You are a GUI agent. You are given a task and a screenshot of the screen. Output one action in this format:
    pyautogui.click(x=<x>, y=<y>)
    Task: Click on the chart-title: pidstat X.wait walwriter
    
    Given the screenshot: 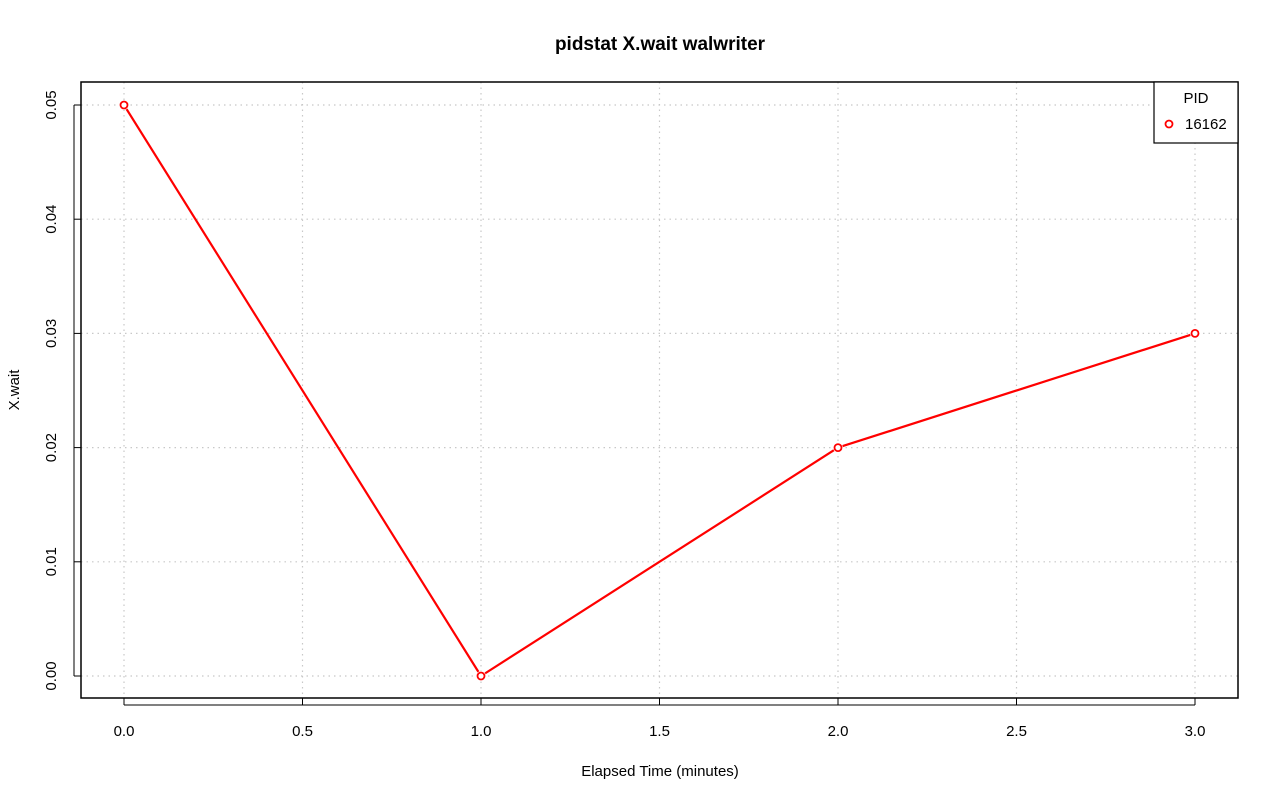 What is the action you would take?
    pyautogui.click(x=660, y=44)
    